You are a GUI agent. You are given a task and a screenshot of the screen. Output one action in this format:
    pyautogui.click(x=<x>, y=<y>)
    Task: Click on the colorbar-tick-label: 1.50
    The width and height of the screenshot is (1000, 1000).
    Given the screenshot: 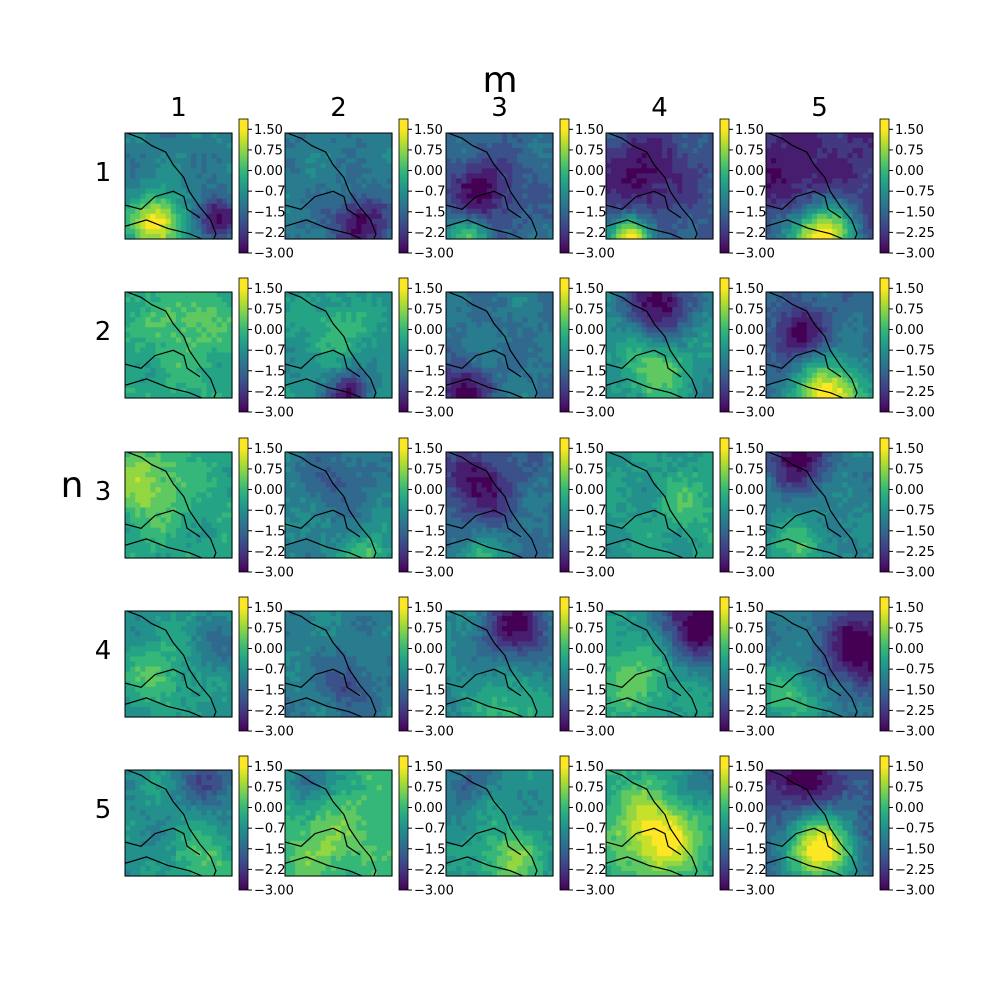 What is the action you would take?
    pyautogui.click(x=749, y=289)
    